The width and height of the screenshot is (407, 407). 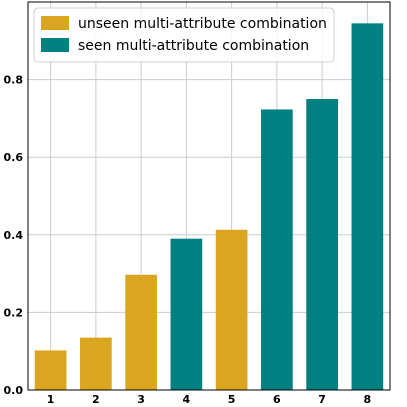 I want to click on legend-box, so click(x=184, y=35).